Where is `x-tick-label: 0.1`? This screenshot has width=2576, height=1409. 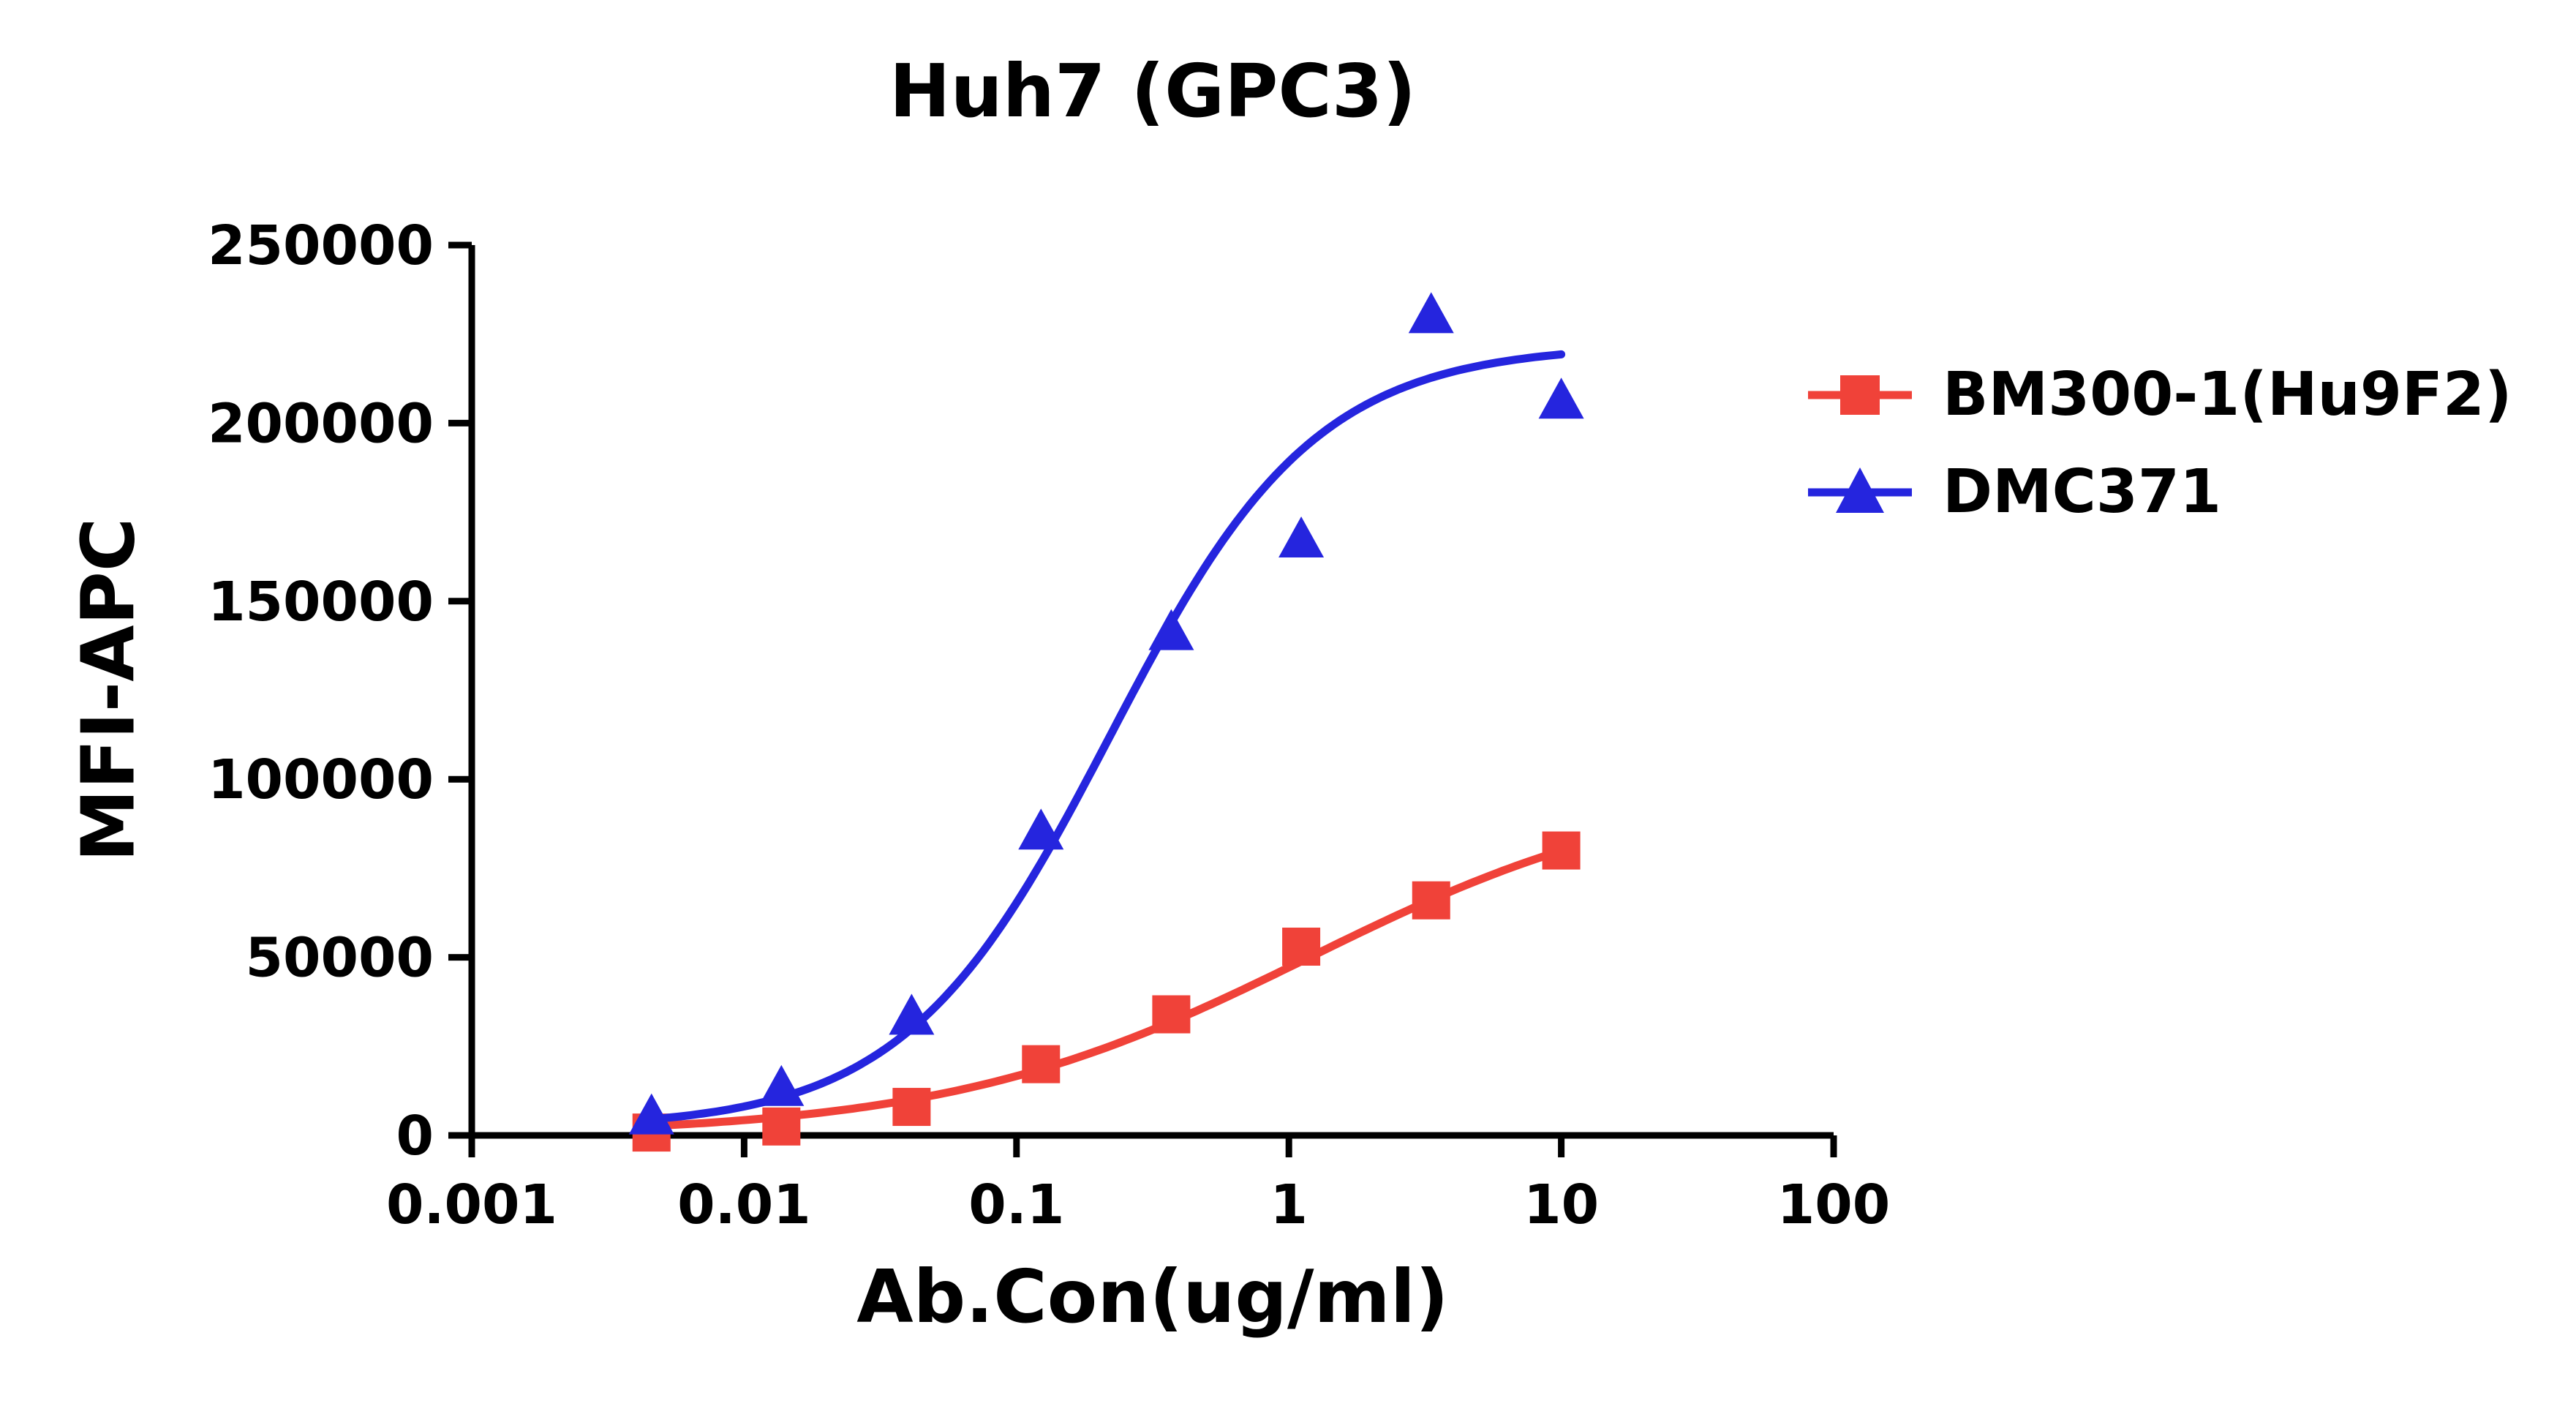 x-tick-label: 0.1 is located at coordinates (1016, 1204).